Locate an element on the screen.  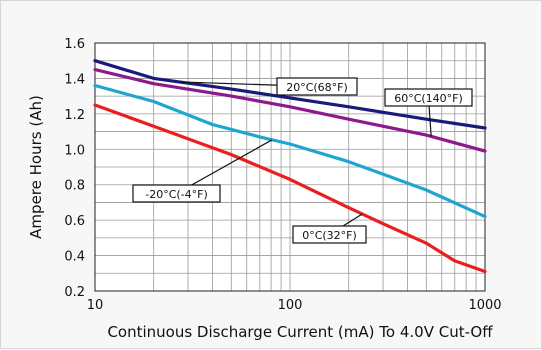
y-tick-label: 1.4 is located at coordinates (74, 79).